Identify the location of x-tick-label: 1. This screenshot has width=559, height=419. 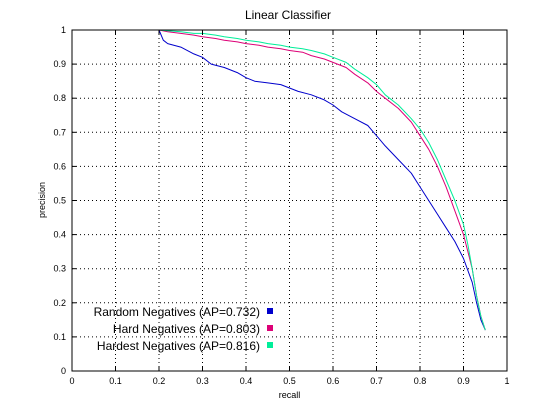
(506, 381).